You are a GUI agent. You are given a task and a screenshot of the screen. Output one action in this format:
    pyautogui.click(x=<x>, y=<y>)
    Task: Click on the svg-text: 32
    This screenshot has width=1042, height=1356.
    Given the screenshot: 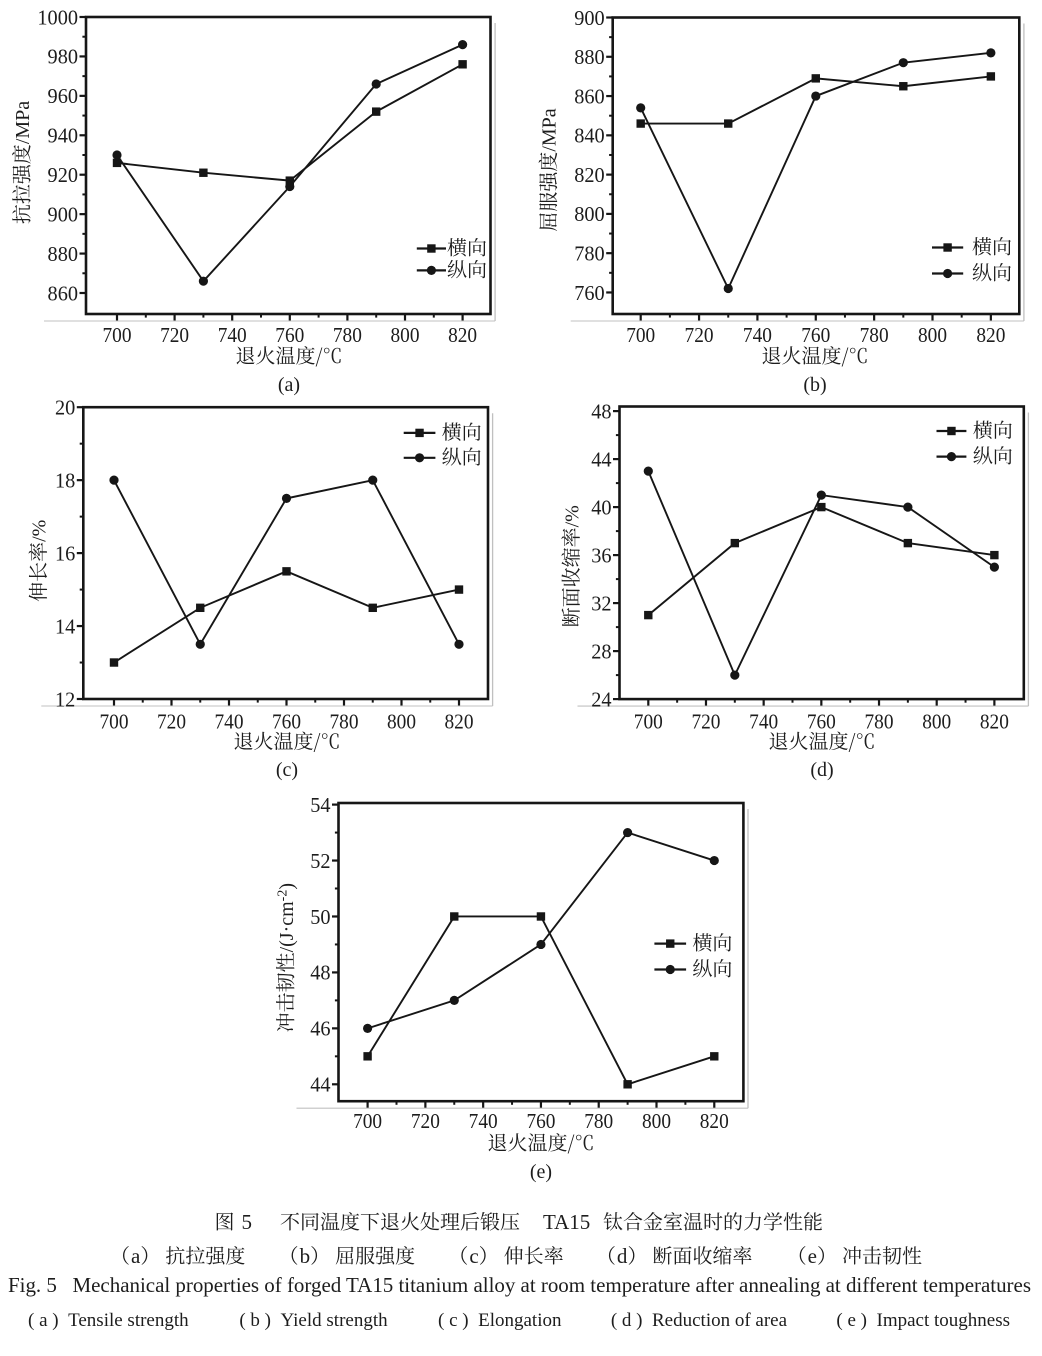 What is the action you would take?
    pyautogui.click(x=601, y=603)
    